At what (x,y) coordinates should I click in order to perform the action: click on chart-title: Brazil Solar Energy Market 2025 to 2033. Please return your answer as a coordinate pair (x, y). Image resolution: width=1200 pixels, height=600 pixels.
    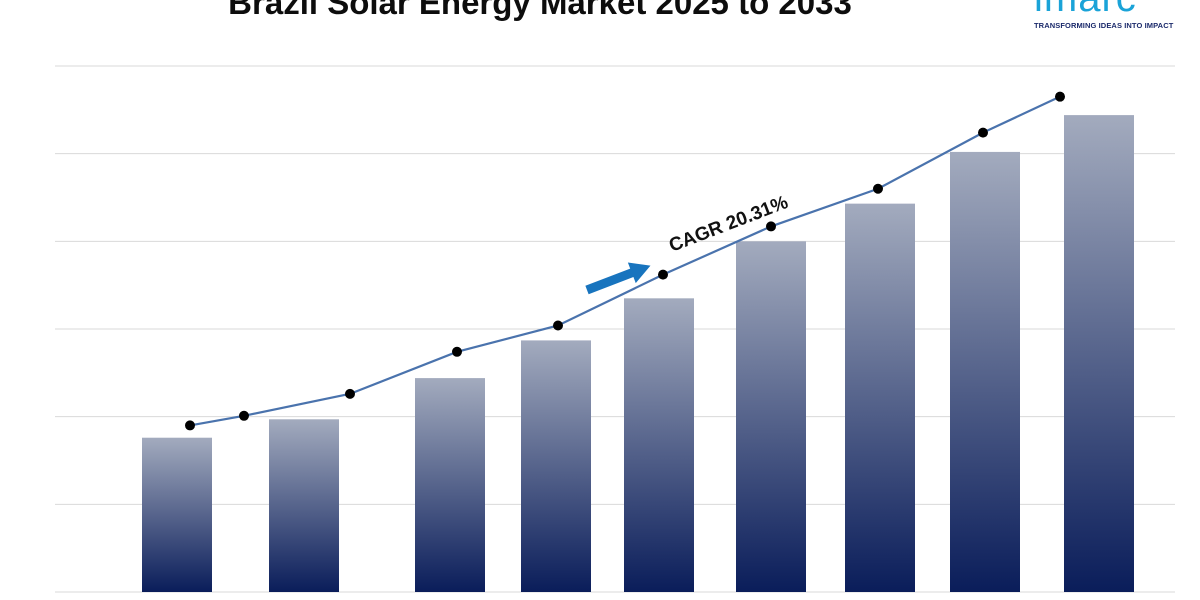
    Looking at the image, I should click on (540, 10).